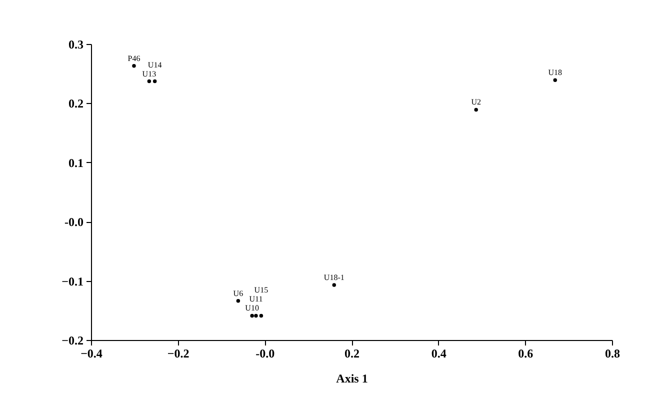 The height and width of the screenshot is (413, 664). What do you see at coordinates (73, 281) in the screenshot?
I see `y-tick-label: −0.1` at bounding box center [73, 281].